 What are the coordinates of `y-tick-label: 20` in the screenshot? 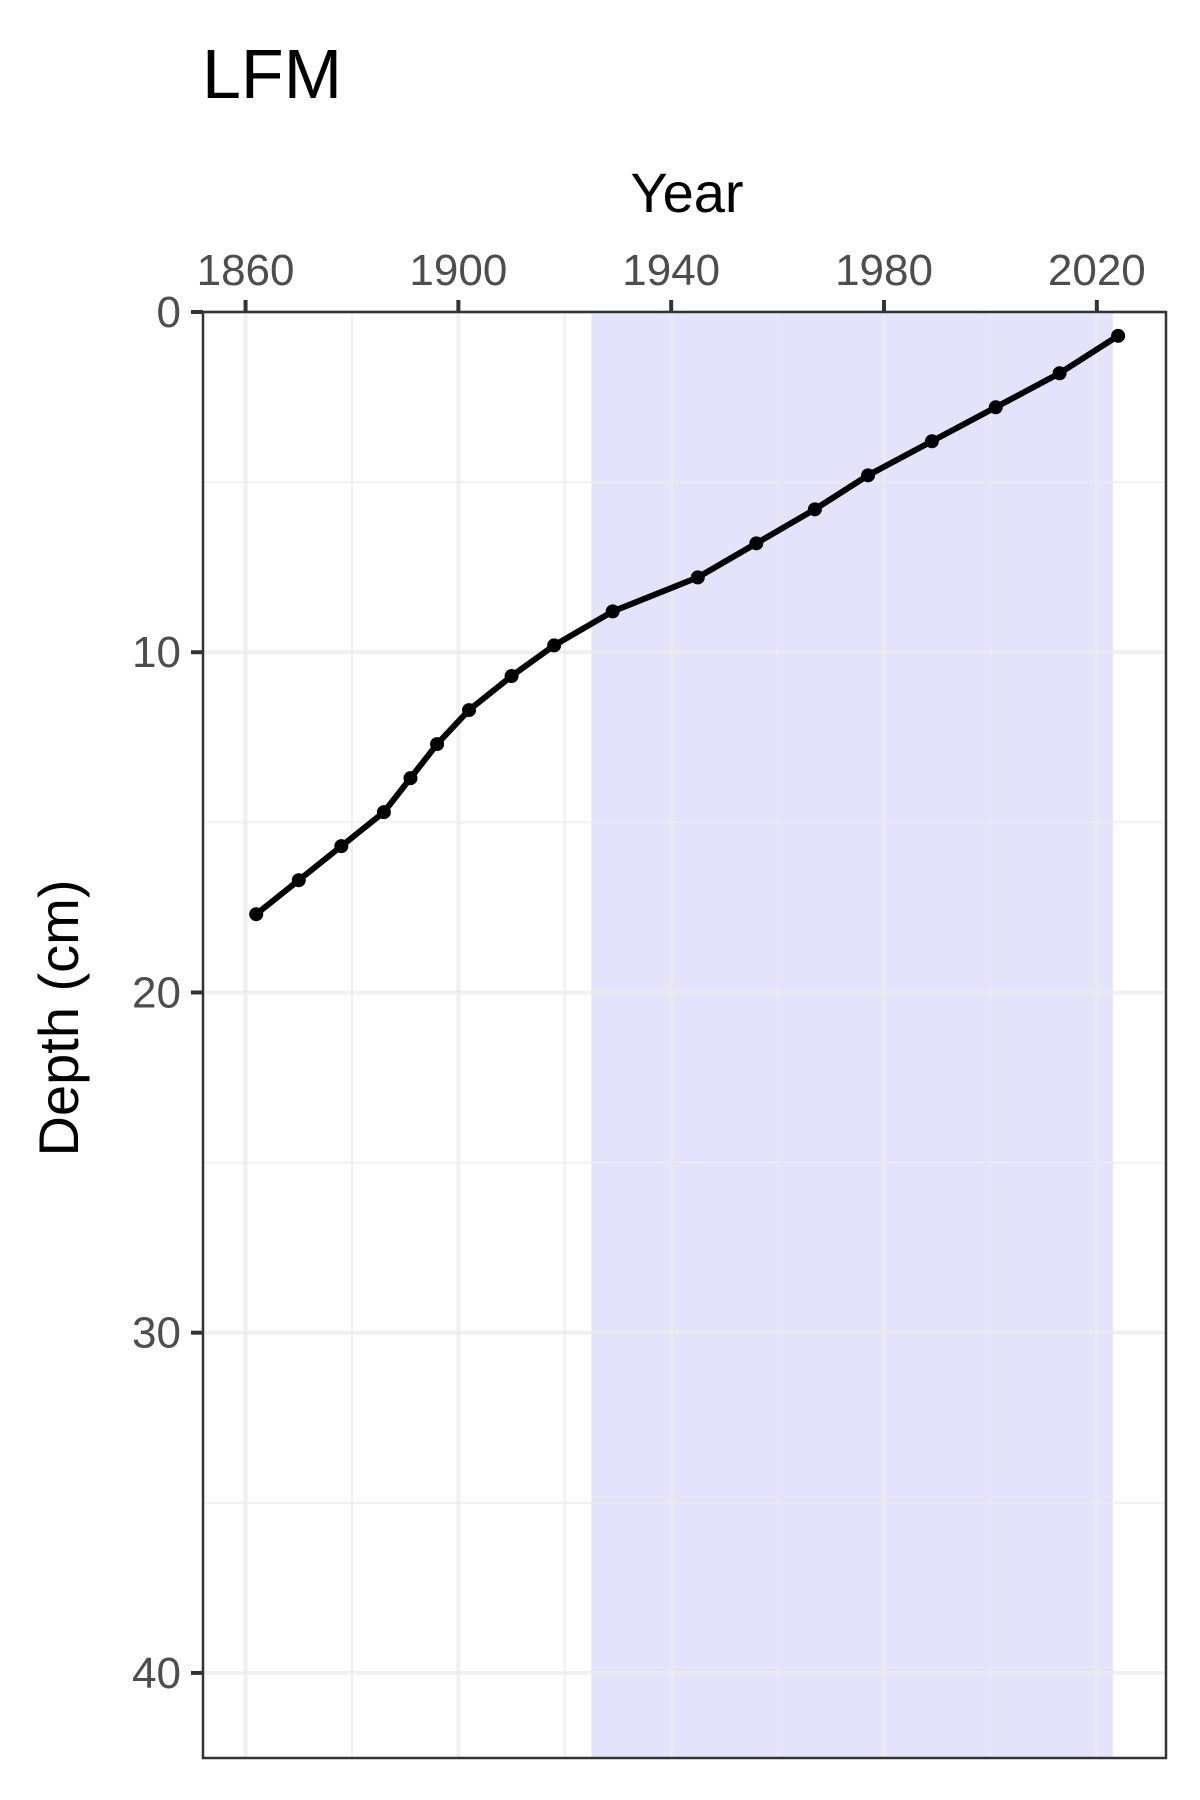 It's located at (156, 992).